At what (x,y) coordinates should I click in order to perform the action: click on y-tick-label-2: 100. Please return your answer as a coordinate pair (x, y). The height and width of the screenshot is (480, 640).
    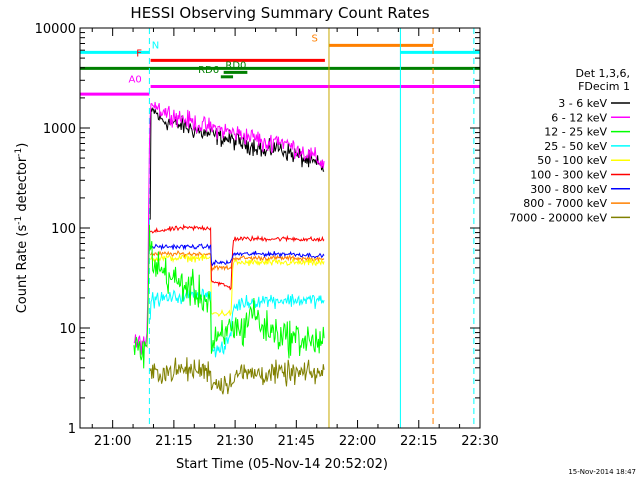
    Looking at the image, I should click on (63, 229).